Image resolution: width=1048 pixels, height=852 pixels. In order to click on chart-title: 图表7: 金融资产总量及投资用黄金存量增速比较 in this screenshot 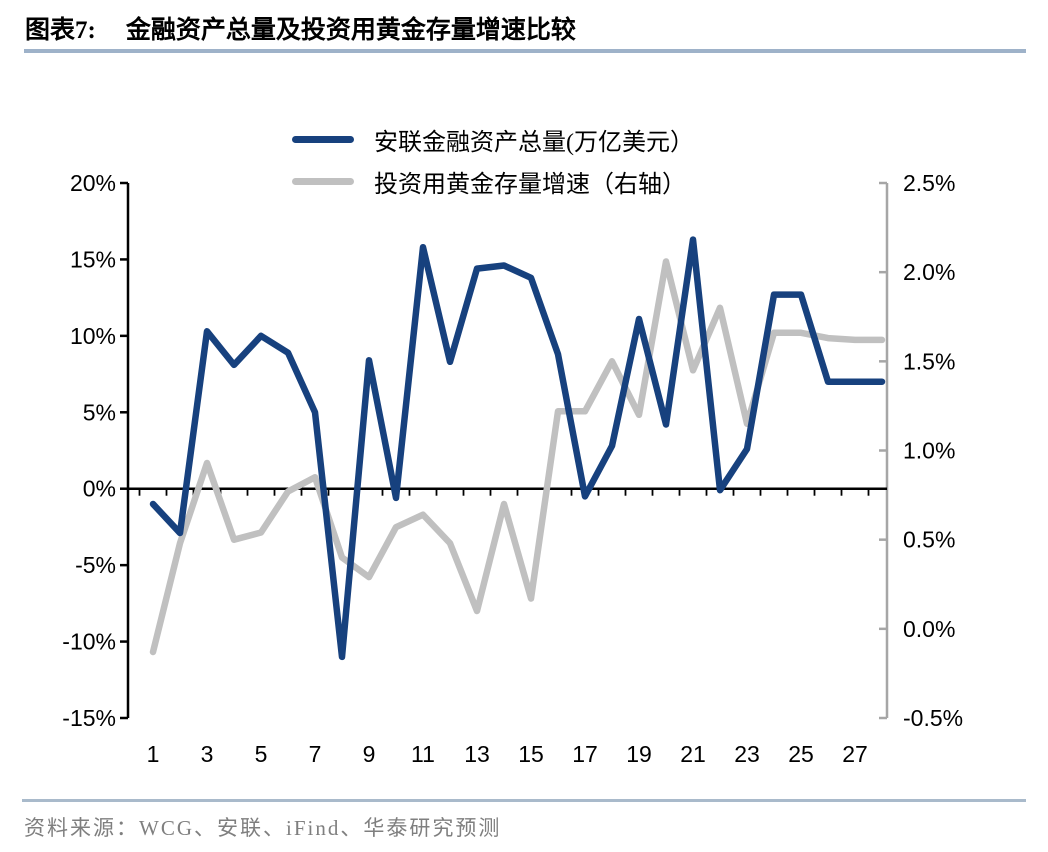, I will do `click(300, 28)`.